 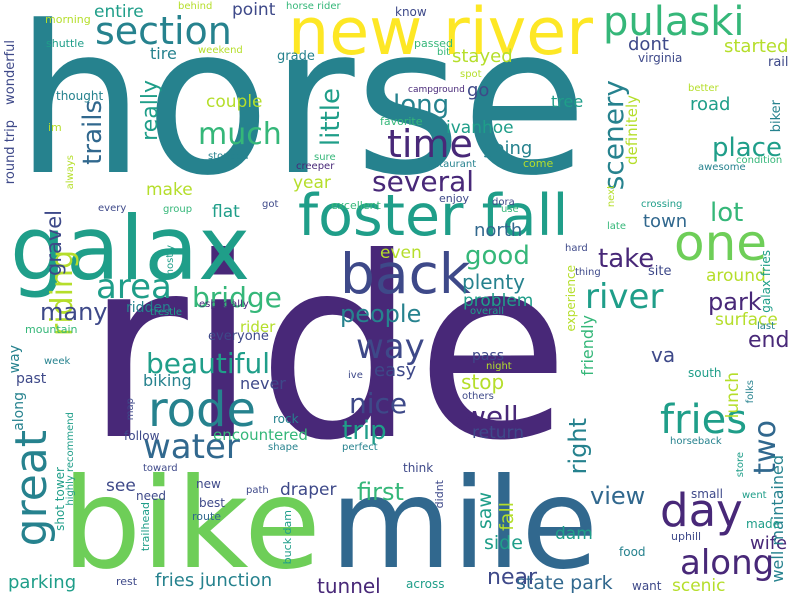 I want to click on word-stop: stop, so click(x=483, y=382).